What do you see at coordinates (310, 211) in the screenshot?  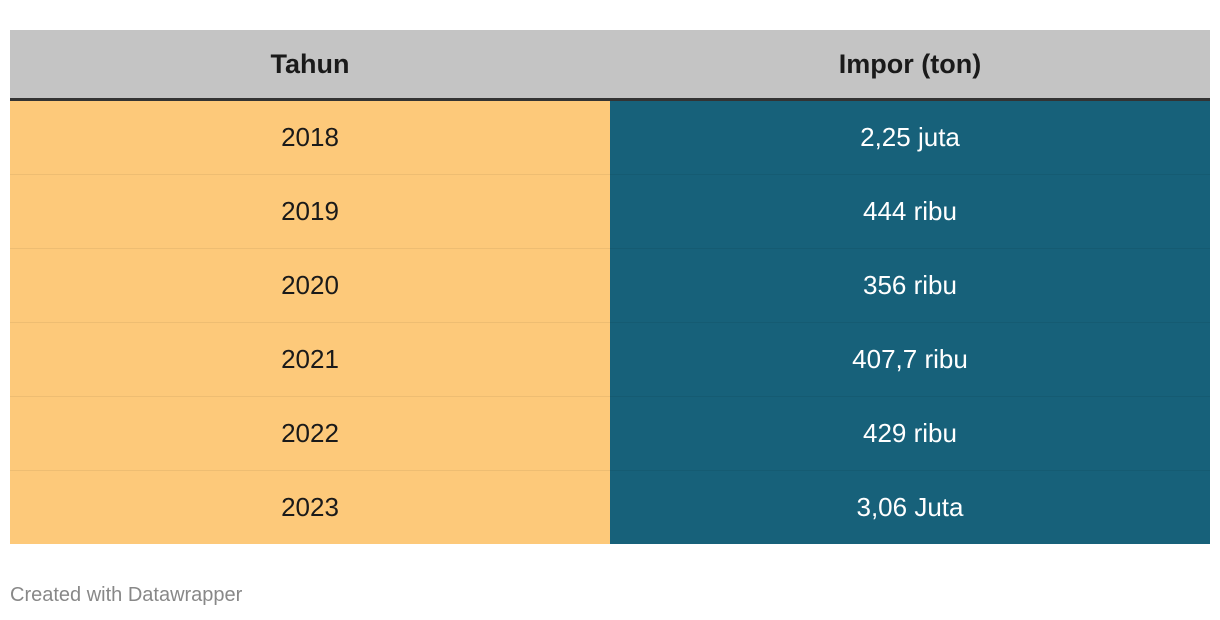 I see `table-cell: 2019` at bounding box center [310, 211].